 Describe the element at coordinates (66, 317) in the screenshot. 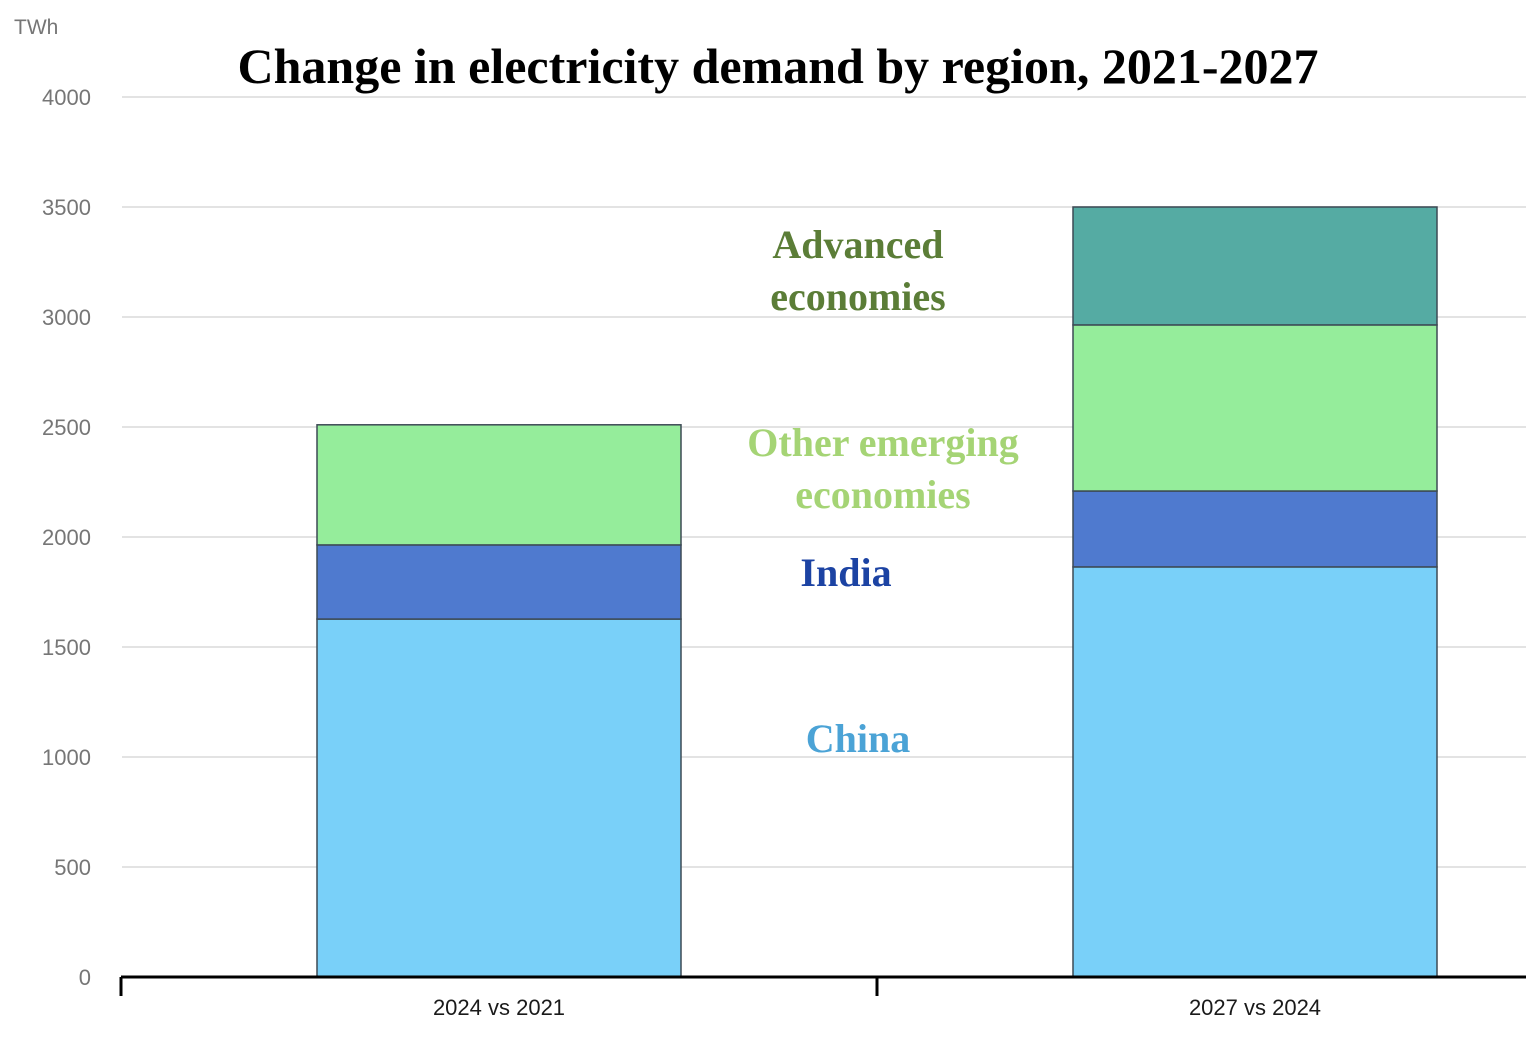

I see `y-tick-label: 3000` at that location.